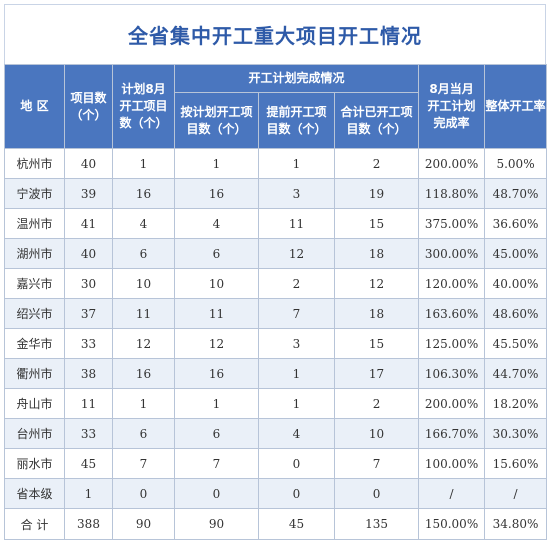 The width and height of the screenshot is (550, 550). I want to click on cell-aug-rate: 125.00%, so click(452, 343).